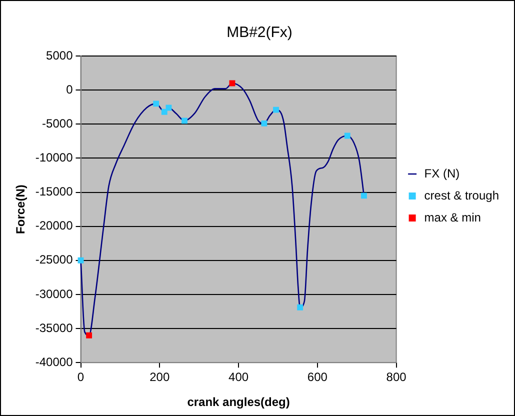 This screenshot has height=416, width=515. What do you see at coordinates (54, 327) in the screenshot?
I see `y-tick-label: -35000` at bounding box center [54, 327].